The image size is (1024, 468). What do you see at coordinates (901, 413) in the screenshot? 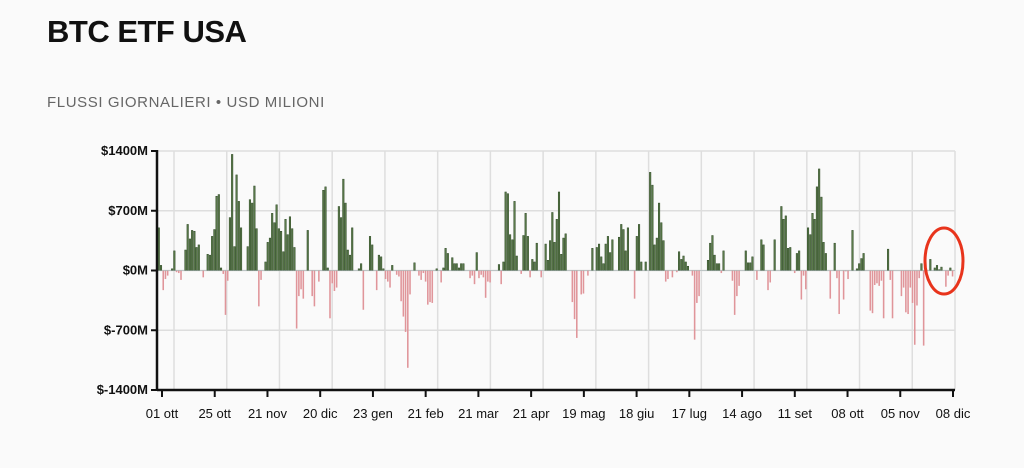
I see `x-tick-label: 05 nov` at bounding box center [901, 413].